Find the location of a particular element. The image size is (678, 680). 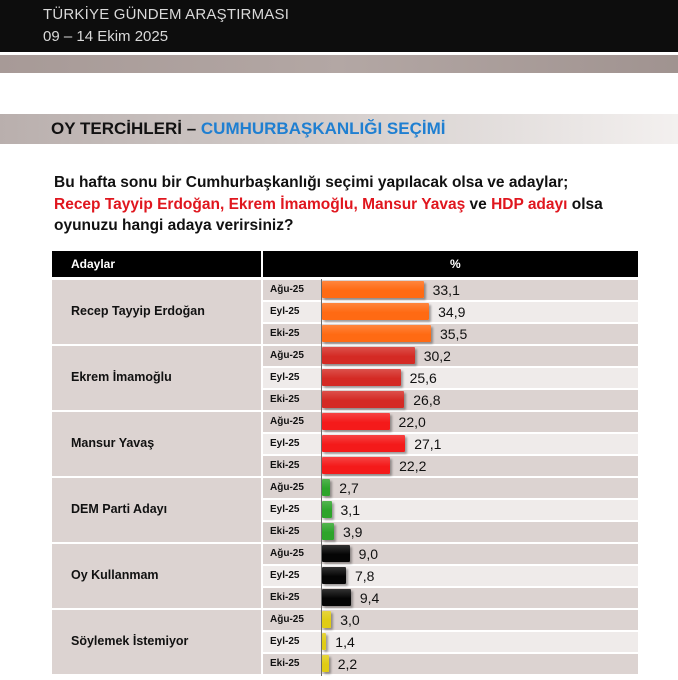

candidate-name: Söylemek İstemiyor is located at coordinates (130, 641).